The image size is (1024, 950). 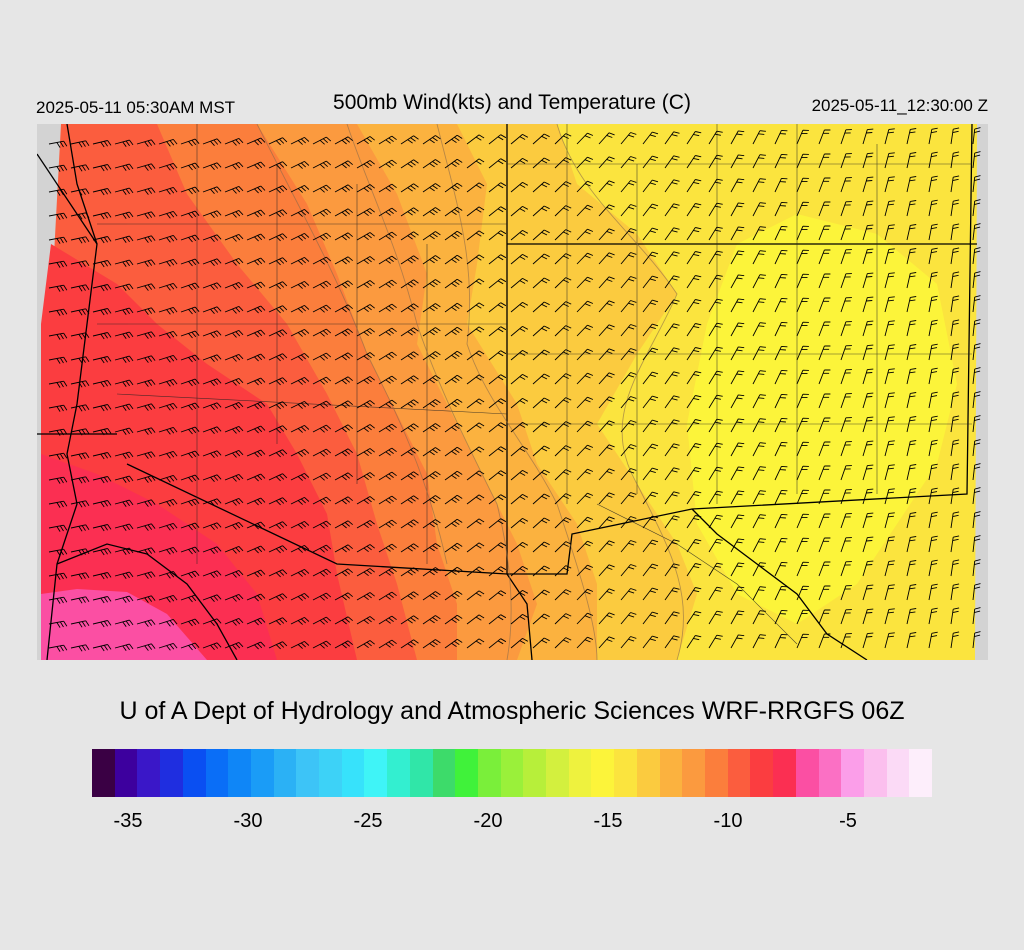 I want to click on temp-band-brightyellow, so click(x=822, y=419).